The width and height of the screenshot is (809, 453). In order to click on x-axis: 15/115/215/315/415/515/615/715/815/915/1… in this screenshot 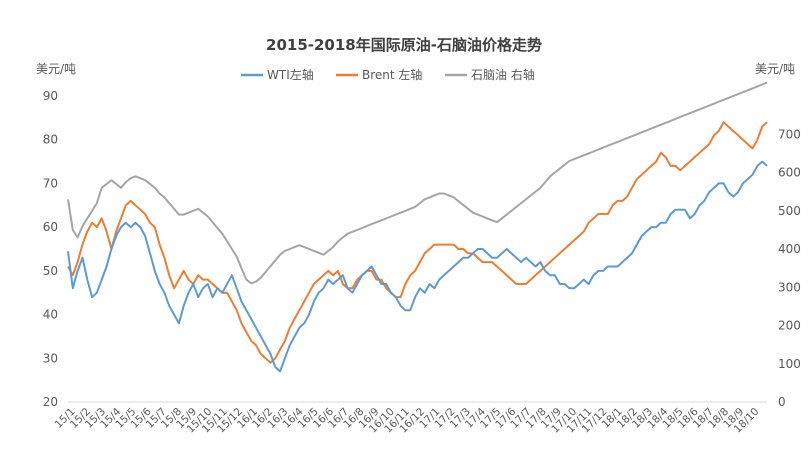, I will do `click(410, 418)`.